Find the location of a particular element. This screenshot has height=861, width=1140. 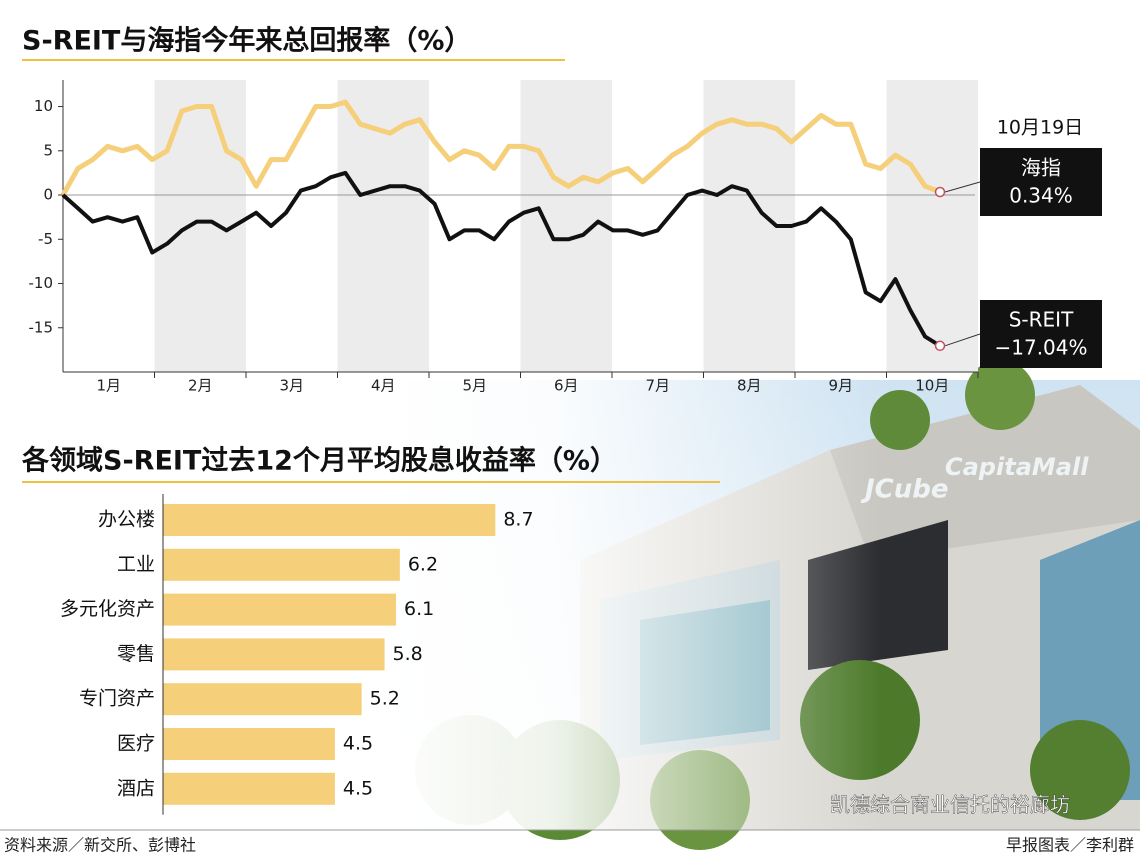

y-tick-label: 0 is located at coordinates (48, 195).